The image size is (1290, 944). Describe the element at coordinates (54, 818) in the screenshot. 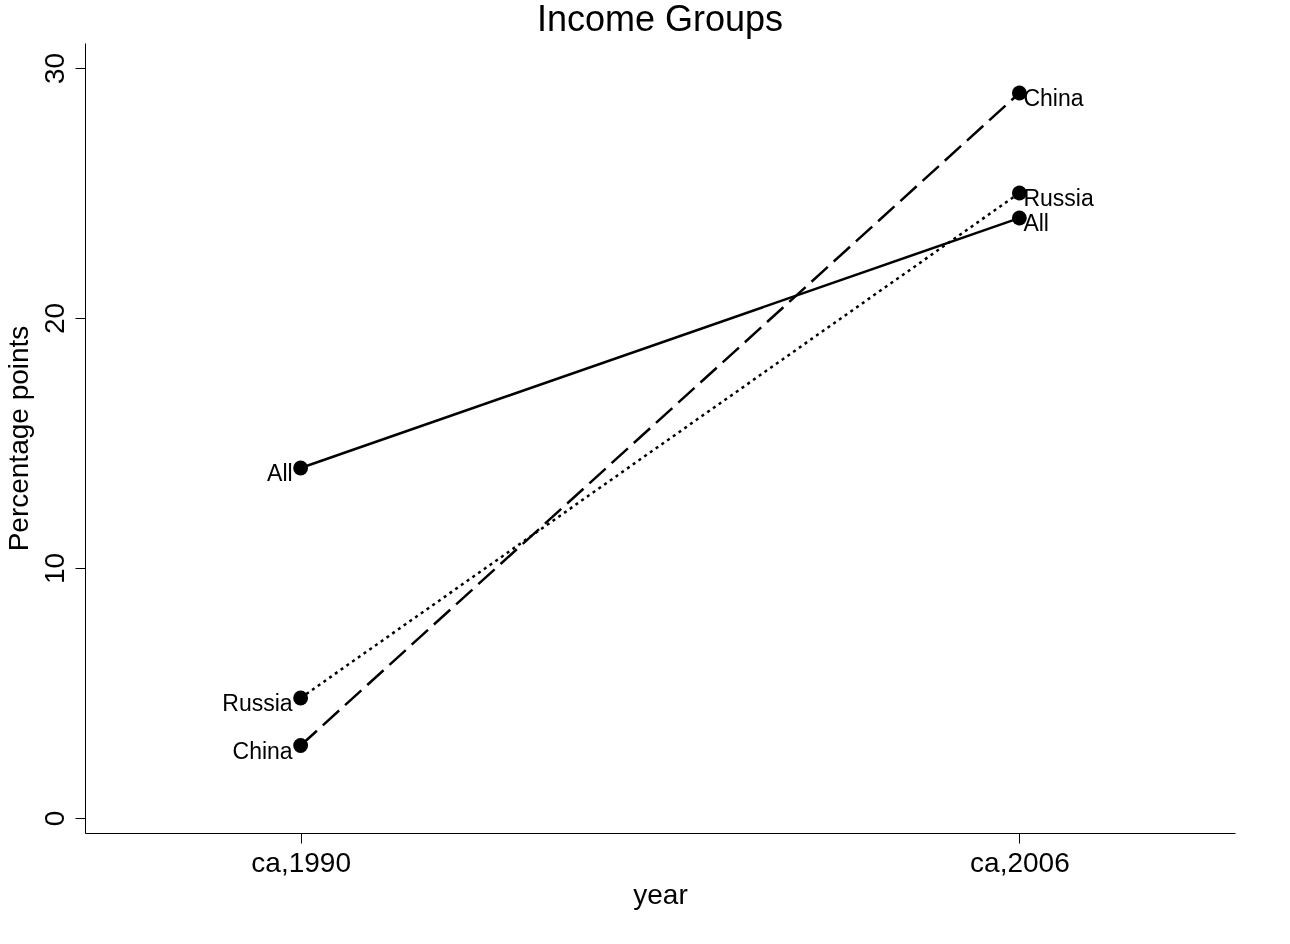

I see `y-tick-label: 0` at that location.